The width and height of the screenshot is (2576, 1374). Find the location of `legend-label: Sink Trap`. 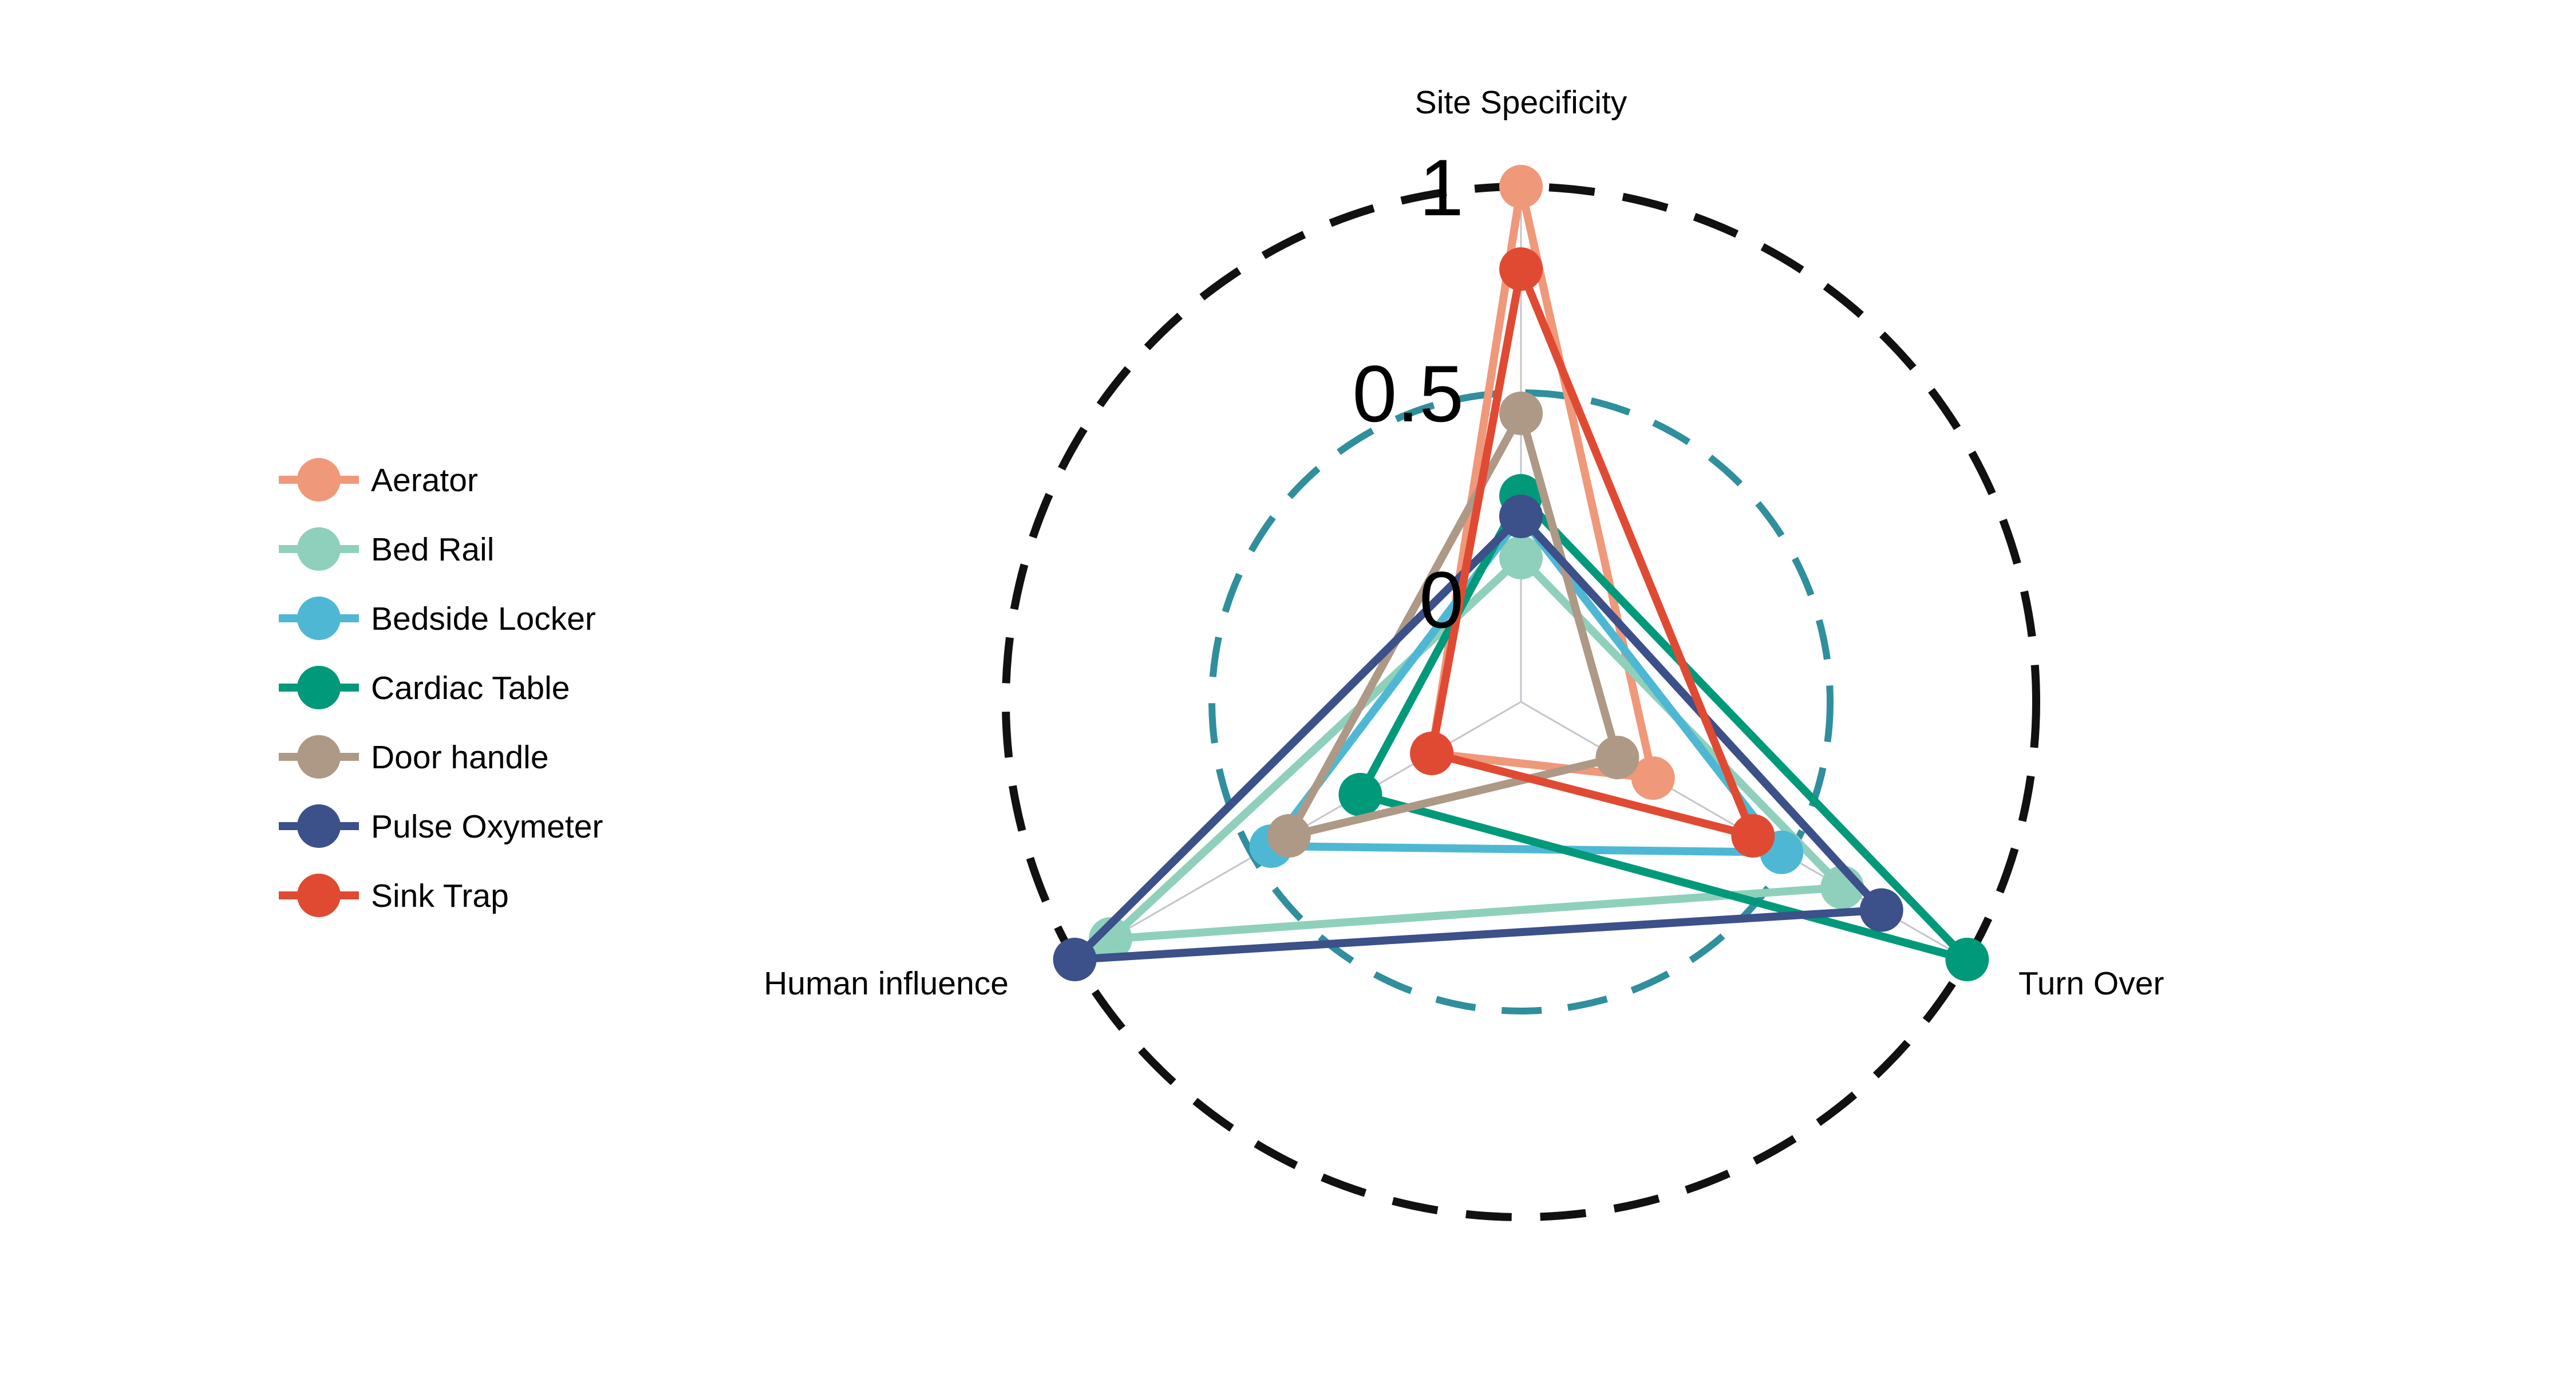

legend-label: Sink Trap is located at coordinates (440, 896).